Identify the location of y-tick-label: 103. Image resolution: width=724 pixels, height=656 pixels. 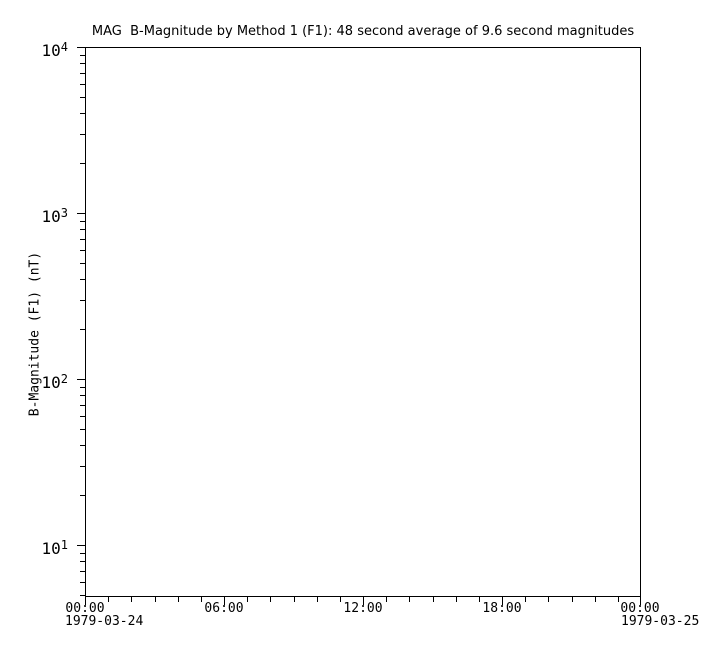
(34, 214).